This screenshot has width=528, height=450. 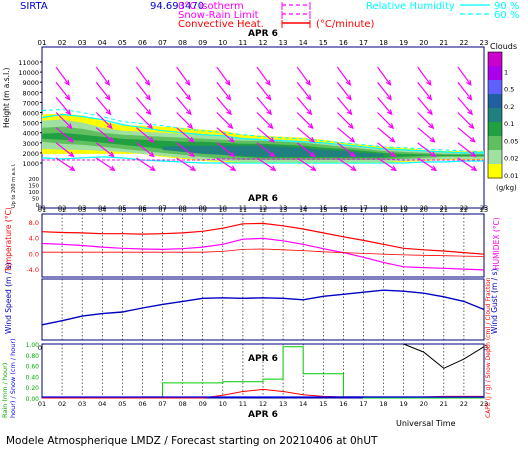 I want to click on hour-tick-top: 12, so click(x=263, y=43).